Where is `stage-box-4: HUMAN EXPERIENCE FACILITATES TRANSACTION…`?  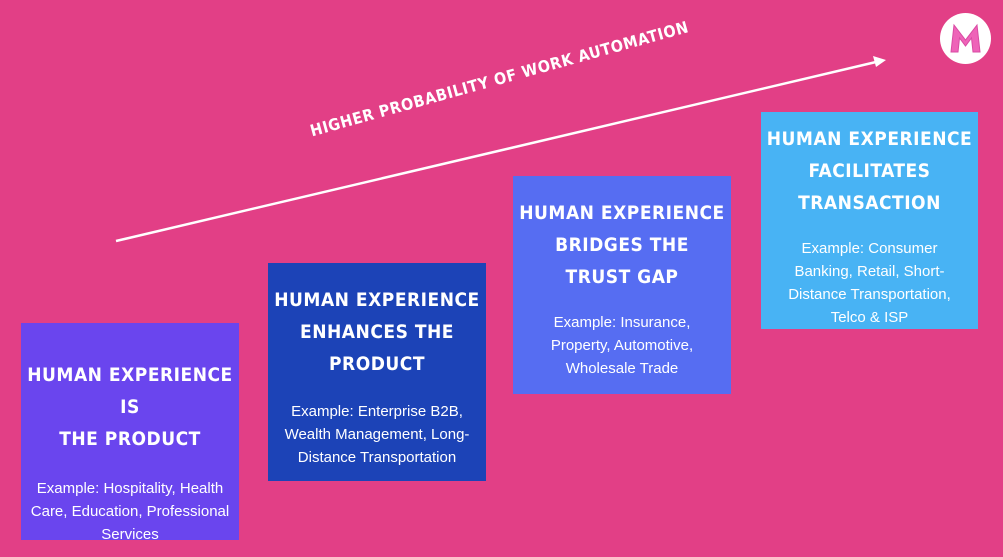
stage-box-4: HUMAN EXPERIENCE FACILITATES TRANSACTION… is located at coordinates (869, 220).